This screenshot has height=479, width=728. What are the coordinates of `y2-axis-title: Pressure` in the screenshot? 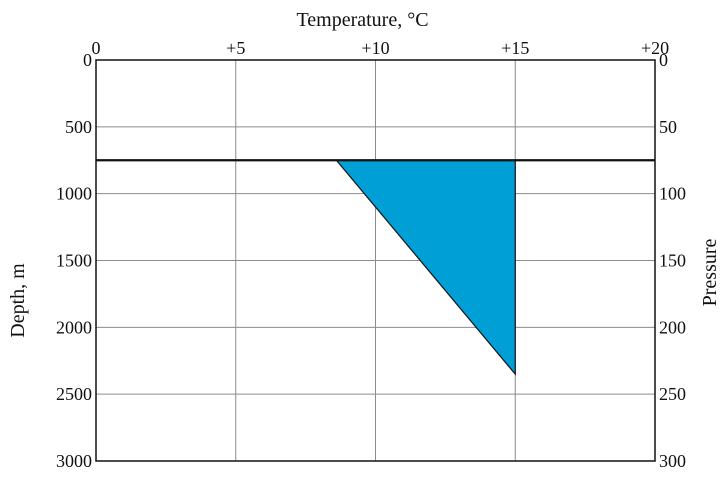 It's located at (710, 272).